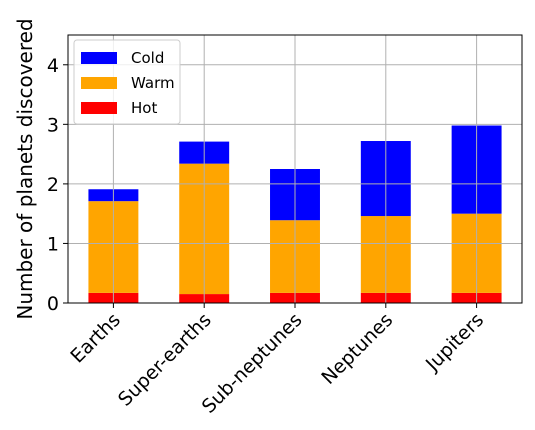  What do you see at coordinates (99, 58) in the screenshot?
I see `legend-swatch-cold` at bounding box center [99, 58].